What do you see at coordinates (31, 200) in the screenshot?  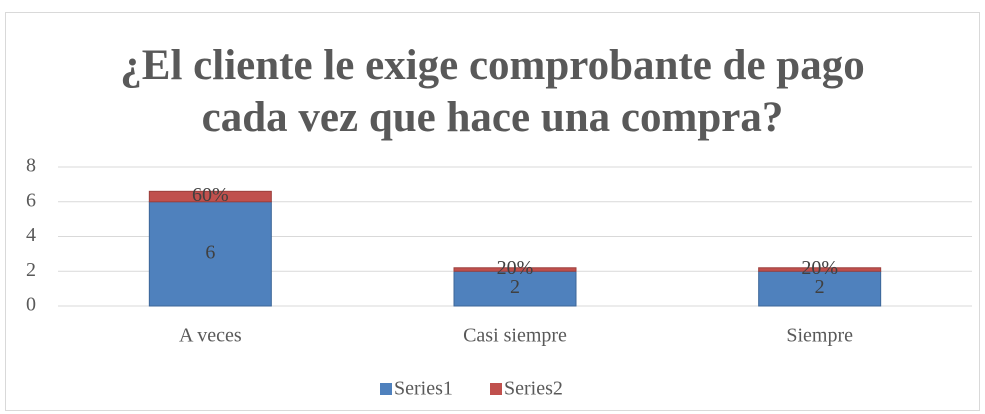 I see `y-tick-label: 6` at bounding box center [31, 200].